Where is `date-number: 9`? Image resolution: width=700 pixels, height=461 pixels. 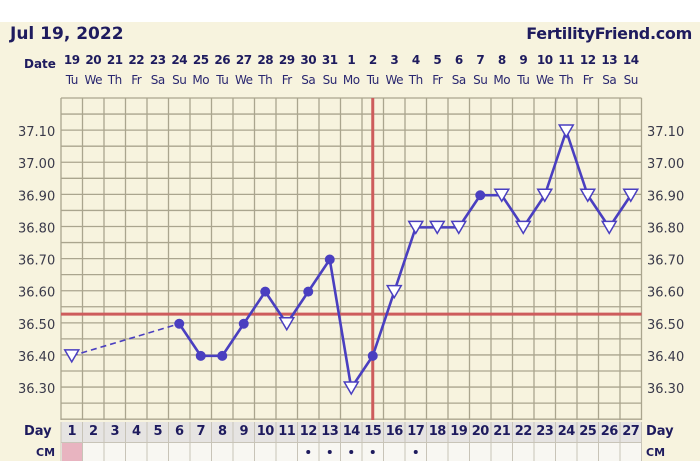
date-number: 9 is located at coordinates (523, 60).